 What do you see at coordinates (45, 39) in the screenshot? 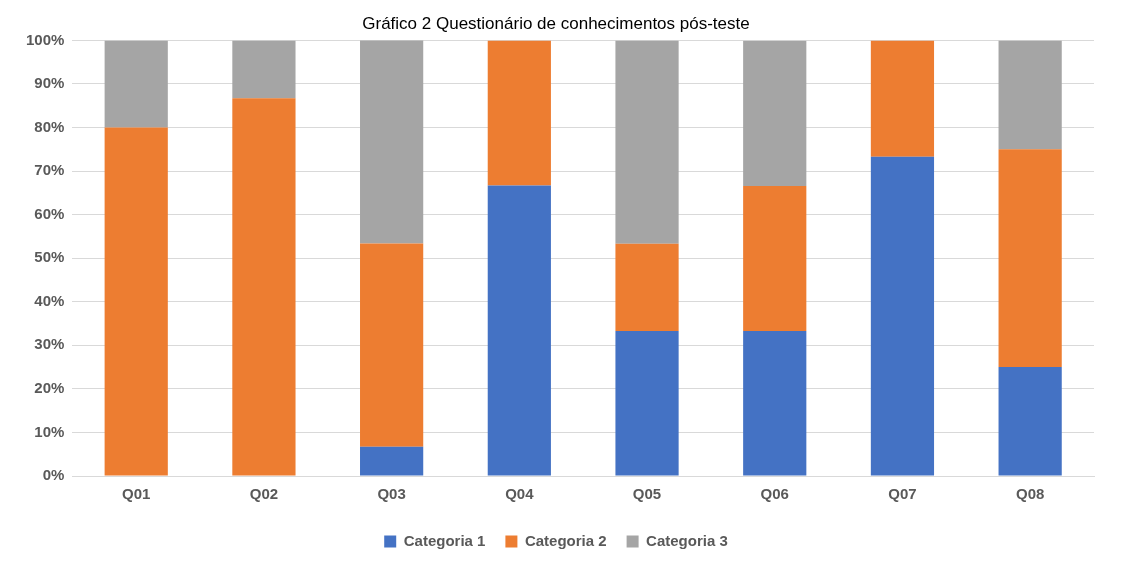
I see `y-tick-label: 100%` at bounding box center [45, 39].